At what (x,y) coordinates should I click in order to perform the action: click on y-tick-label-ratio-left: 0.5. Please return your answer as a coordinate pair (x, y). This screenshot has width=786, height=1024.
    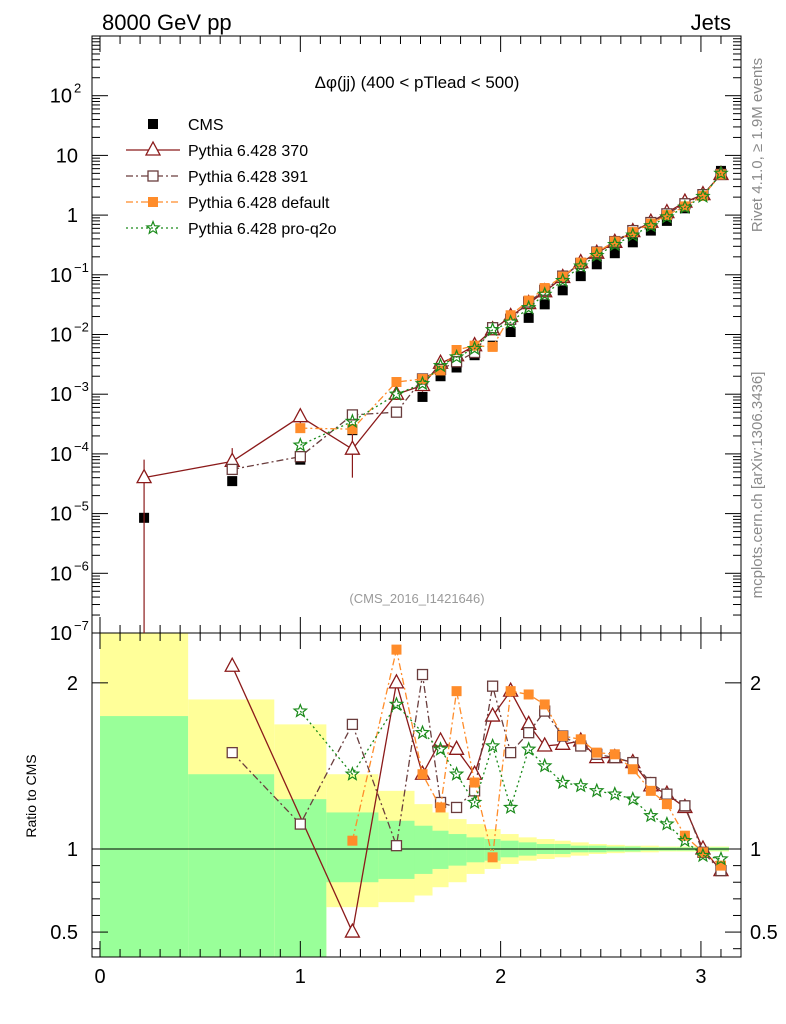
    Looking at the image, I should click on (64, 933).